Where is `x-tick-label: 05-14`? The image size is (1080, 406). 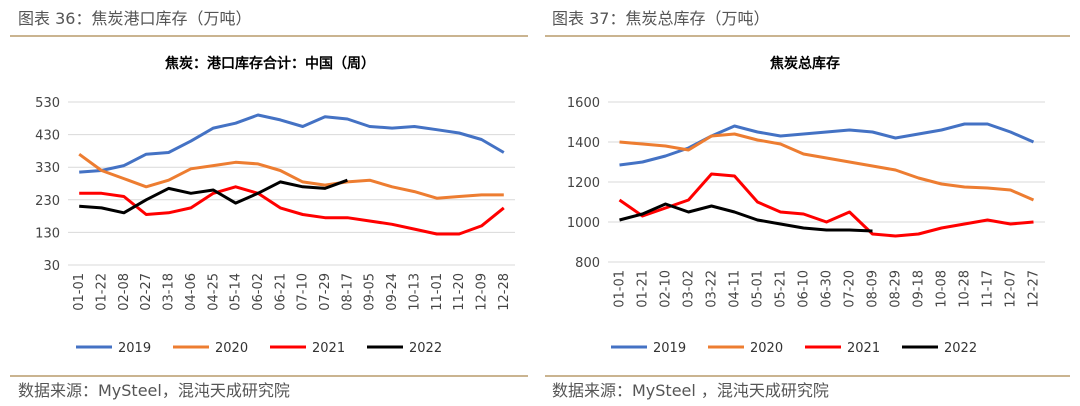 x-tick-label: 05-14 is located at coordinates (236, 292).